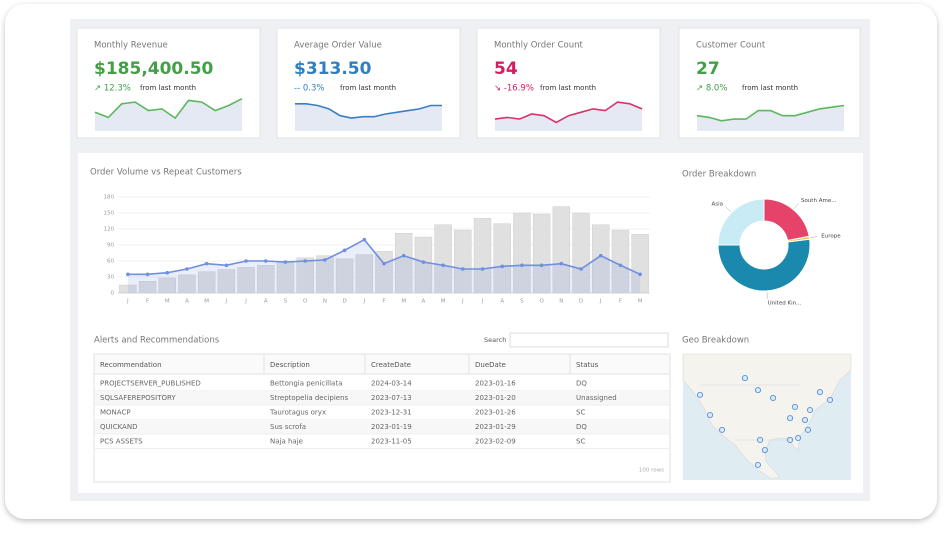 The image size is (951, 533). I want to click on table-cell: 2023-01-29, so click(495, 427).